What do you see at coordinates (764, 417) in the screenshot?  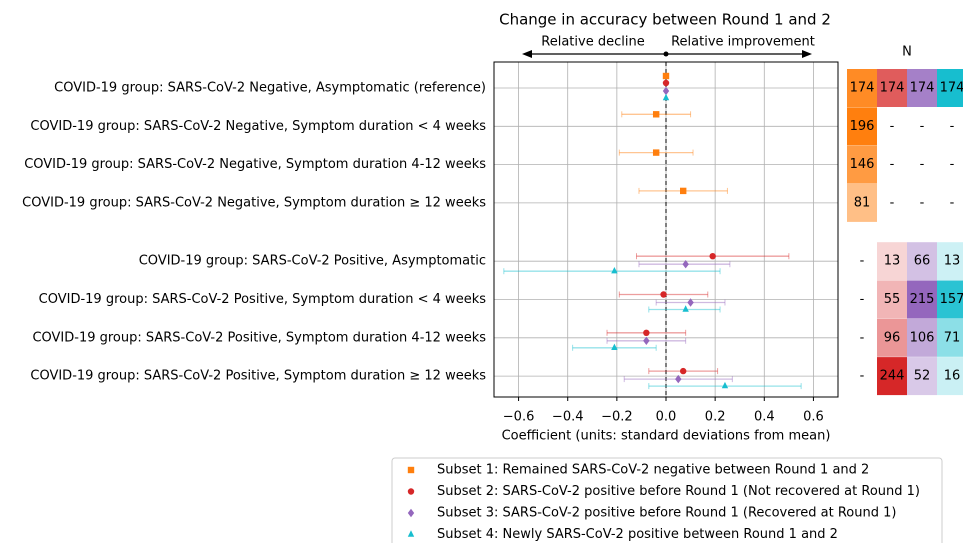 I see `x-tick-label: 0.4` at bounding box center [764, 417].